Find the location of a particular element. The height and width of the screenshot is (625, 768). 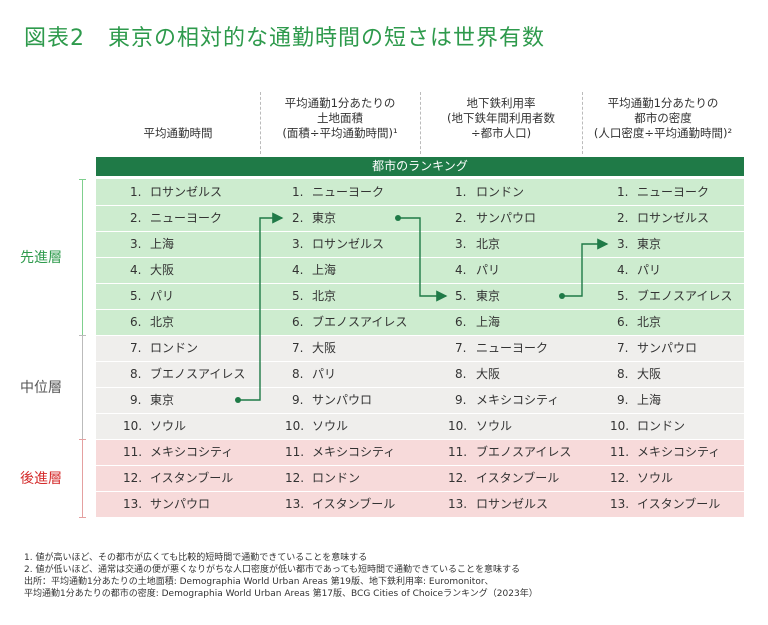

column-header-line: 土地面積 is located at coordinates (340, 118).